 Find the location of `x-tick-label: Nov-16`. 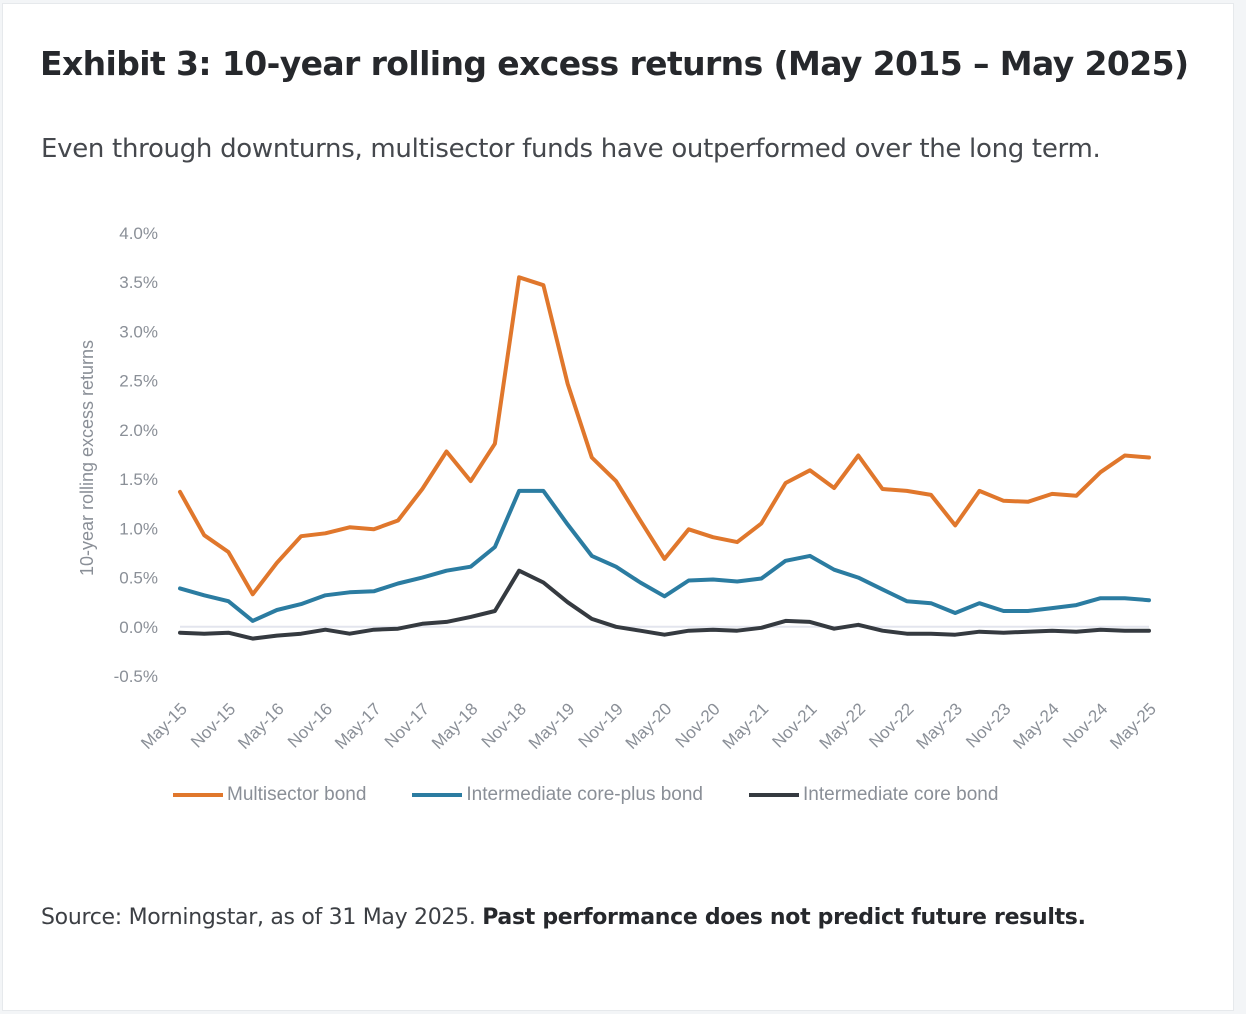

x-tick-label: Nov-16 is located at coordinates (310, 725).